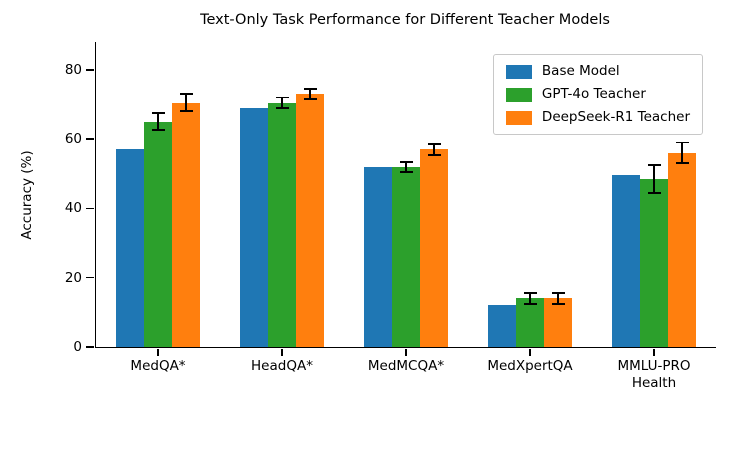 This screenshot has width=733, height=457. Describe the element at coordinates (73, 139) in the screenshot. I see `y-tick-label-60: 60` at that location.